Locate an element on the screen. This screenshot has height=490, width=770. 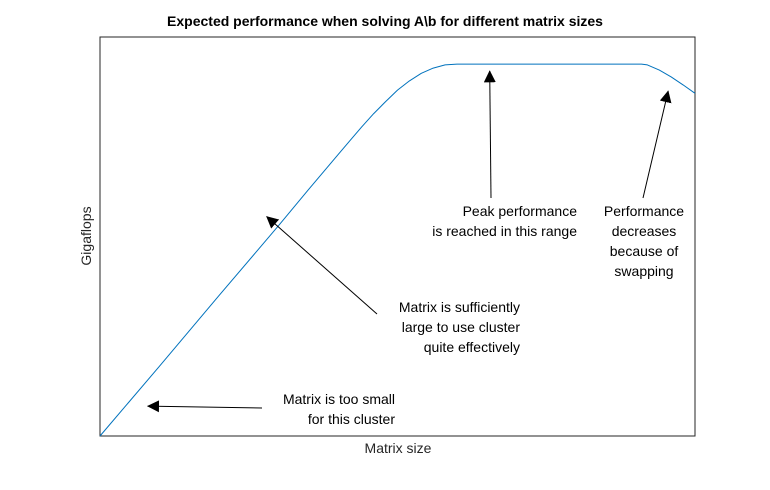
annotation-swapping-arrow is located at coordinates (657, 144).